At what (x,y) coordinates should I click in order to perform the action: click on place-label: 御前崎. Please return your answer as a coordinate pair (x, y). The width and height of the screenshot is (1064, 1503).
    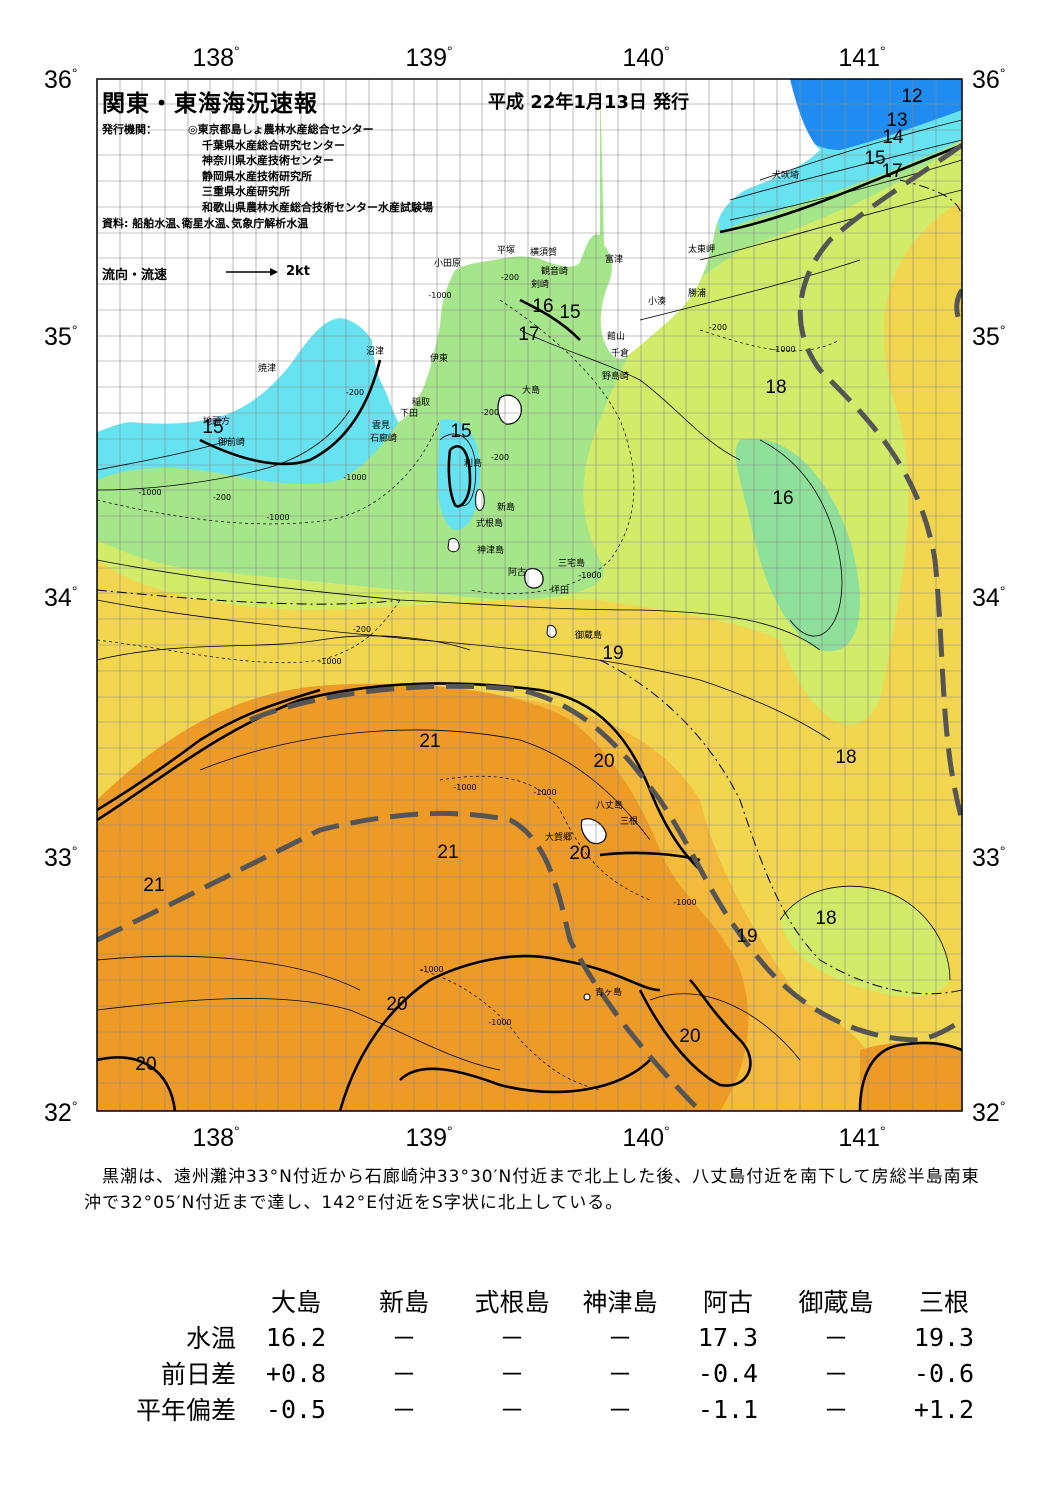
    Looking at the image, I should click on (231, 442).